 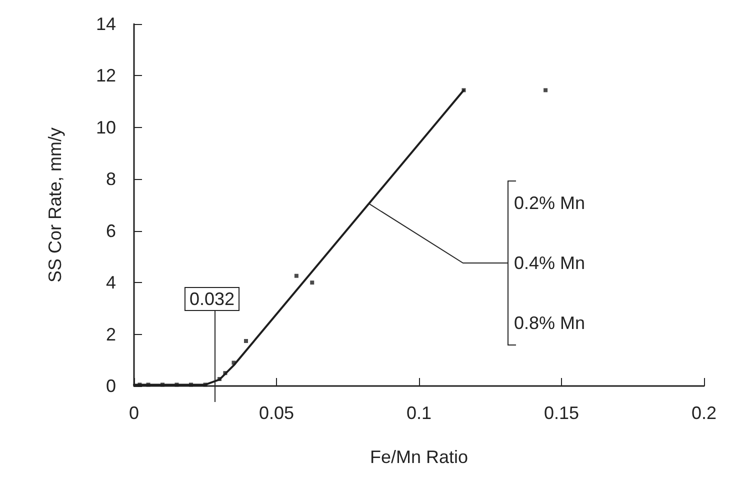 What do you see at coordinates (550, 203) in the screenshot?
I see `annotation: 0.2% Mn` at bounding box center [550, 203].